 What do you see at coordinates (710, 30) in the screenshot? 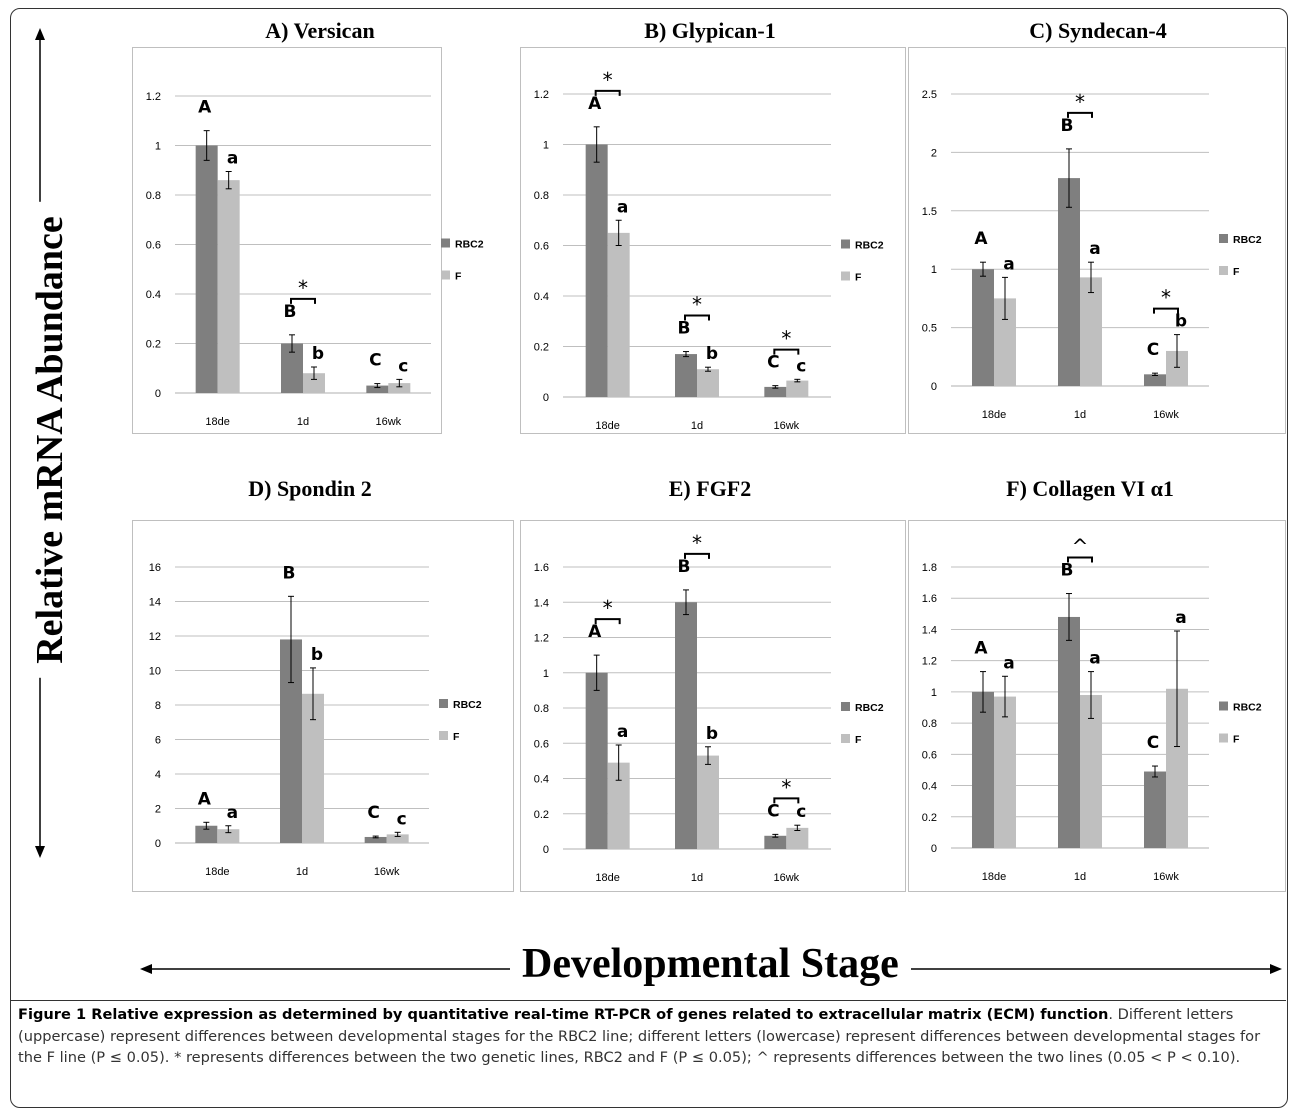
I see `panel-title: B) Glypican-1` at bounding box center [710, 30].